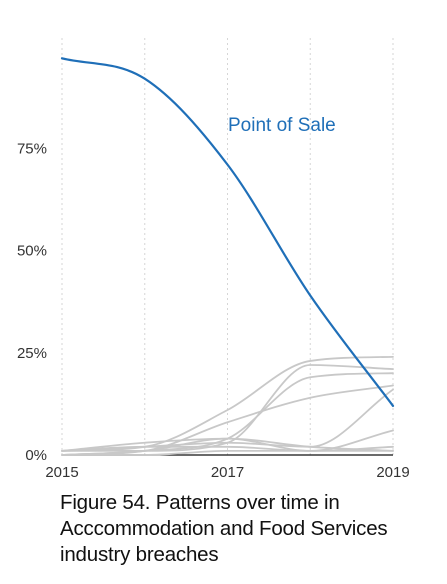 Image resolution: width=447 pixels, height=584 pixels. I want to click on background-series, so click(227, 405).